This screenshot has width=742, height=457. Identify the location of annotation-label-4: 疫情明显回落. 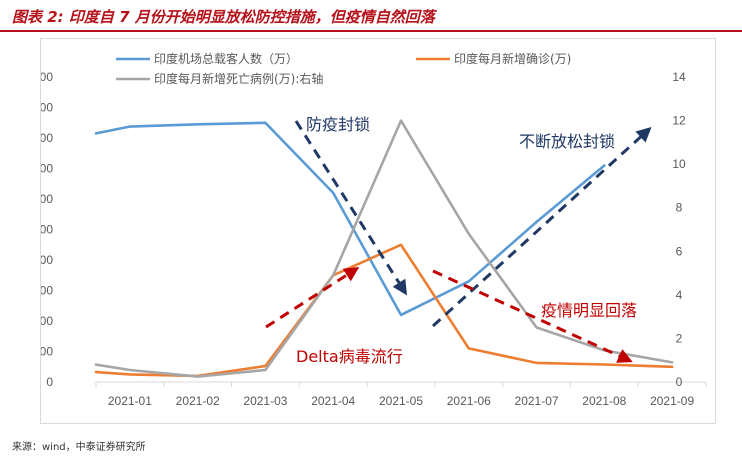
(589, 310).